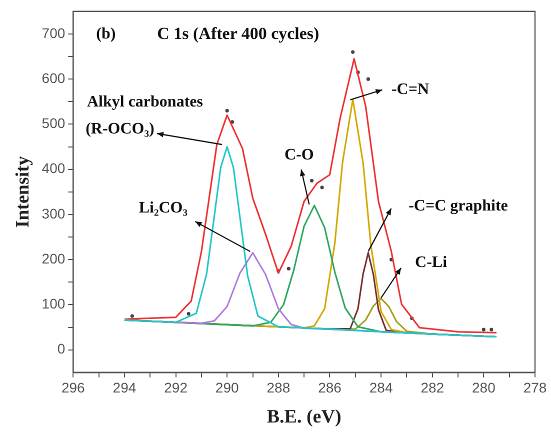  What do you see at coordinates (120, 129) in the screenshot?
I see `annotation: (R-OCO₃)` at bounding box center [120, 129].